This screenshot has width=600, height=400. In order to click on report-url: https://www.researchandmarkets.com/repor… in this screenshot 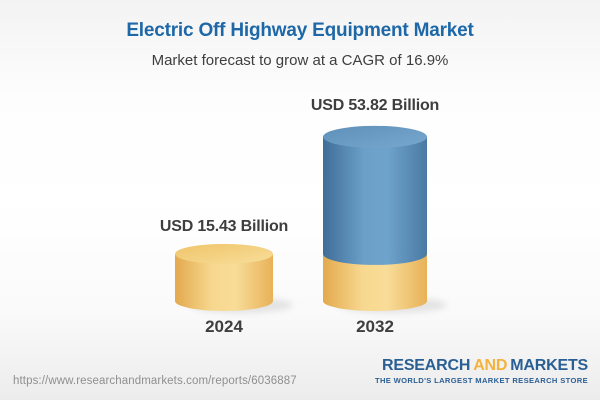, I will do `click(155, 381)`.